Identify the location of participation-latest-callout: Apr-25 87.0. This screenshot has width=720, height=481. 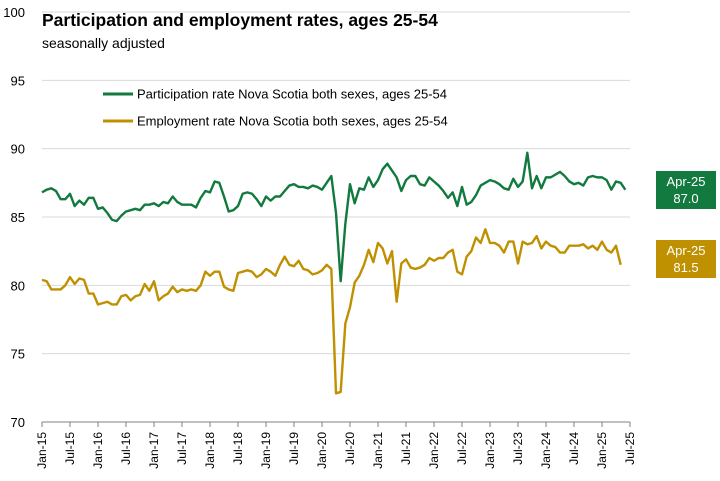
(686, 190).